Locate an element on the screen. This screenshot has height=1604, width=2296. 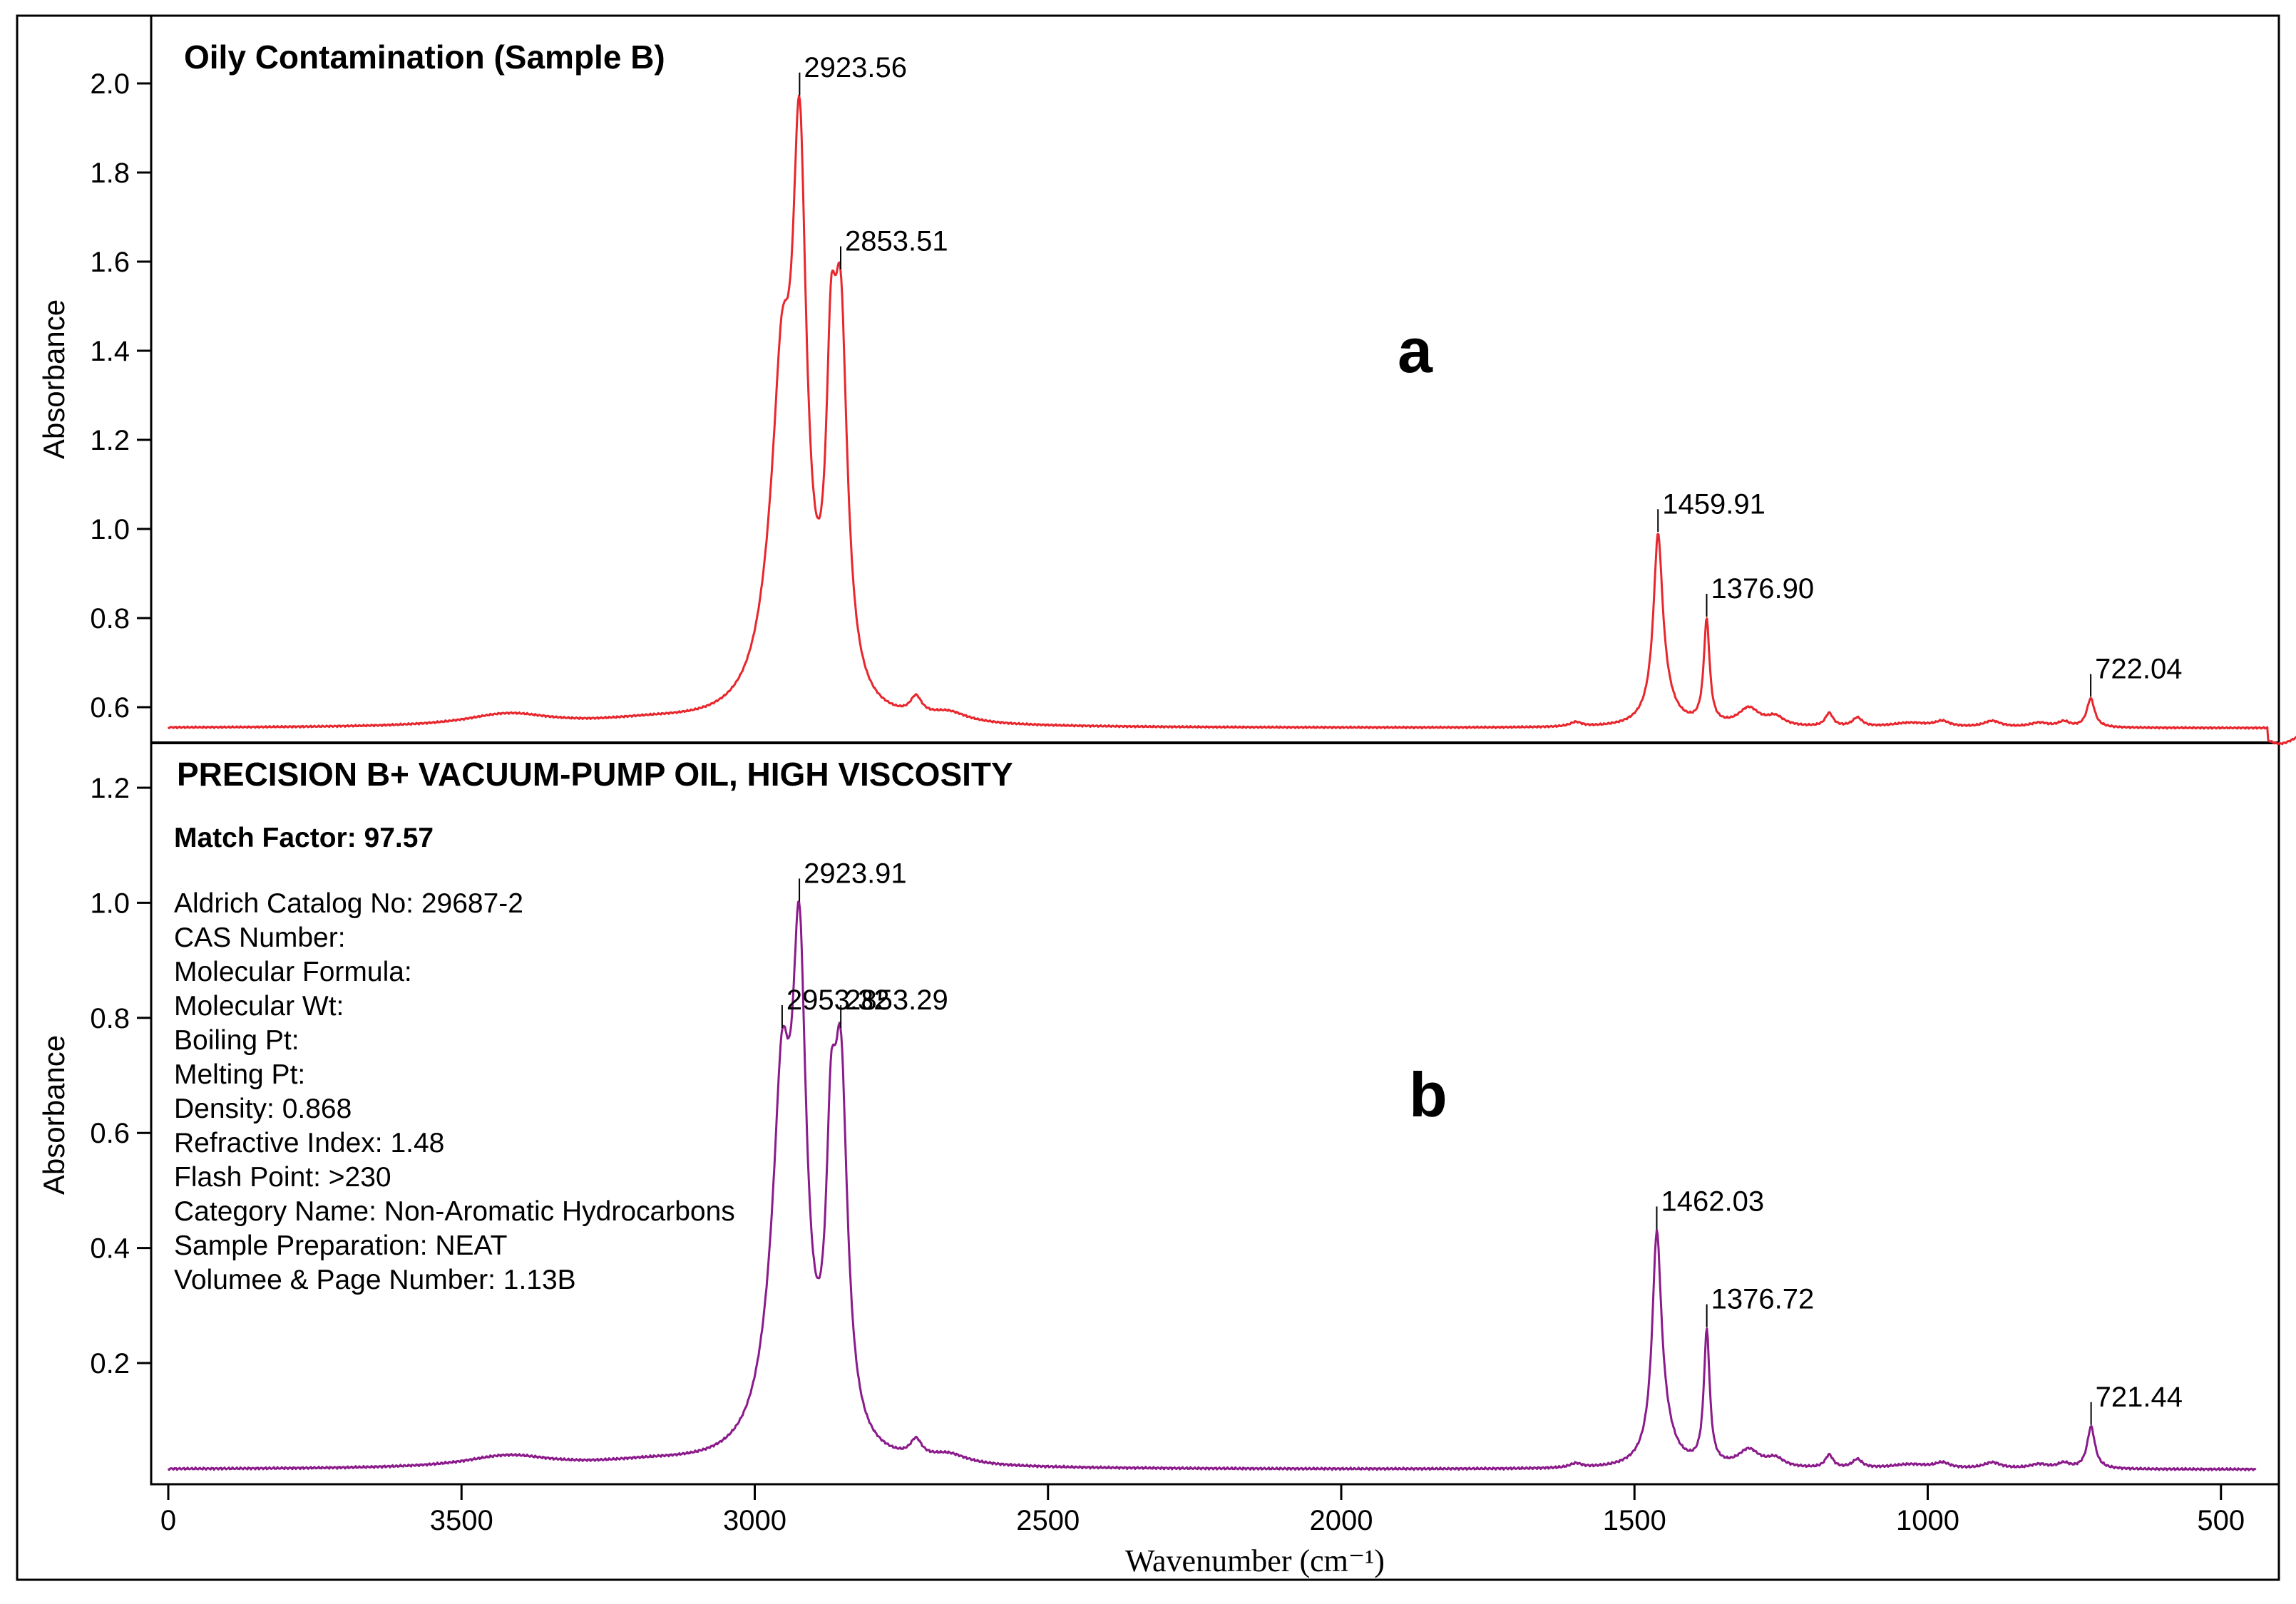
panel-a-y-axis-title: Absorbance is located at coordinates (54, 379).